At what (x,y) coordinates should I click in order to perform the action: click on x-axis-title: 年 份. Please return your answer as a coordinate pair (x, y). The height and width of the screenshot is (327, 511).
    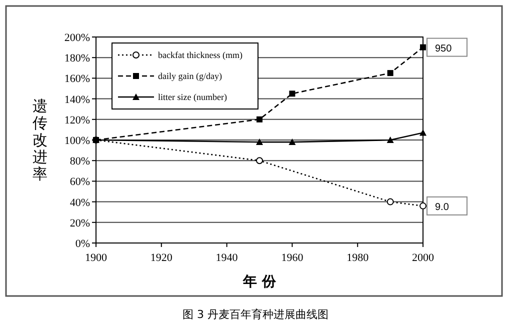
    Looking at the image, I should click on (259, 282).